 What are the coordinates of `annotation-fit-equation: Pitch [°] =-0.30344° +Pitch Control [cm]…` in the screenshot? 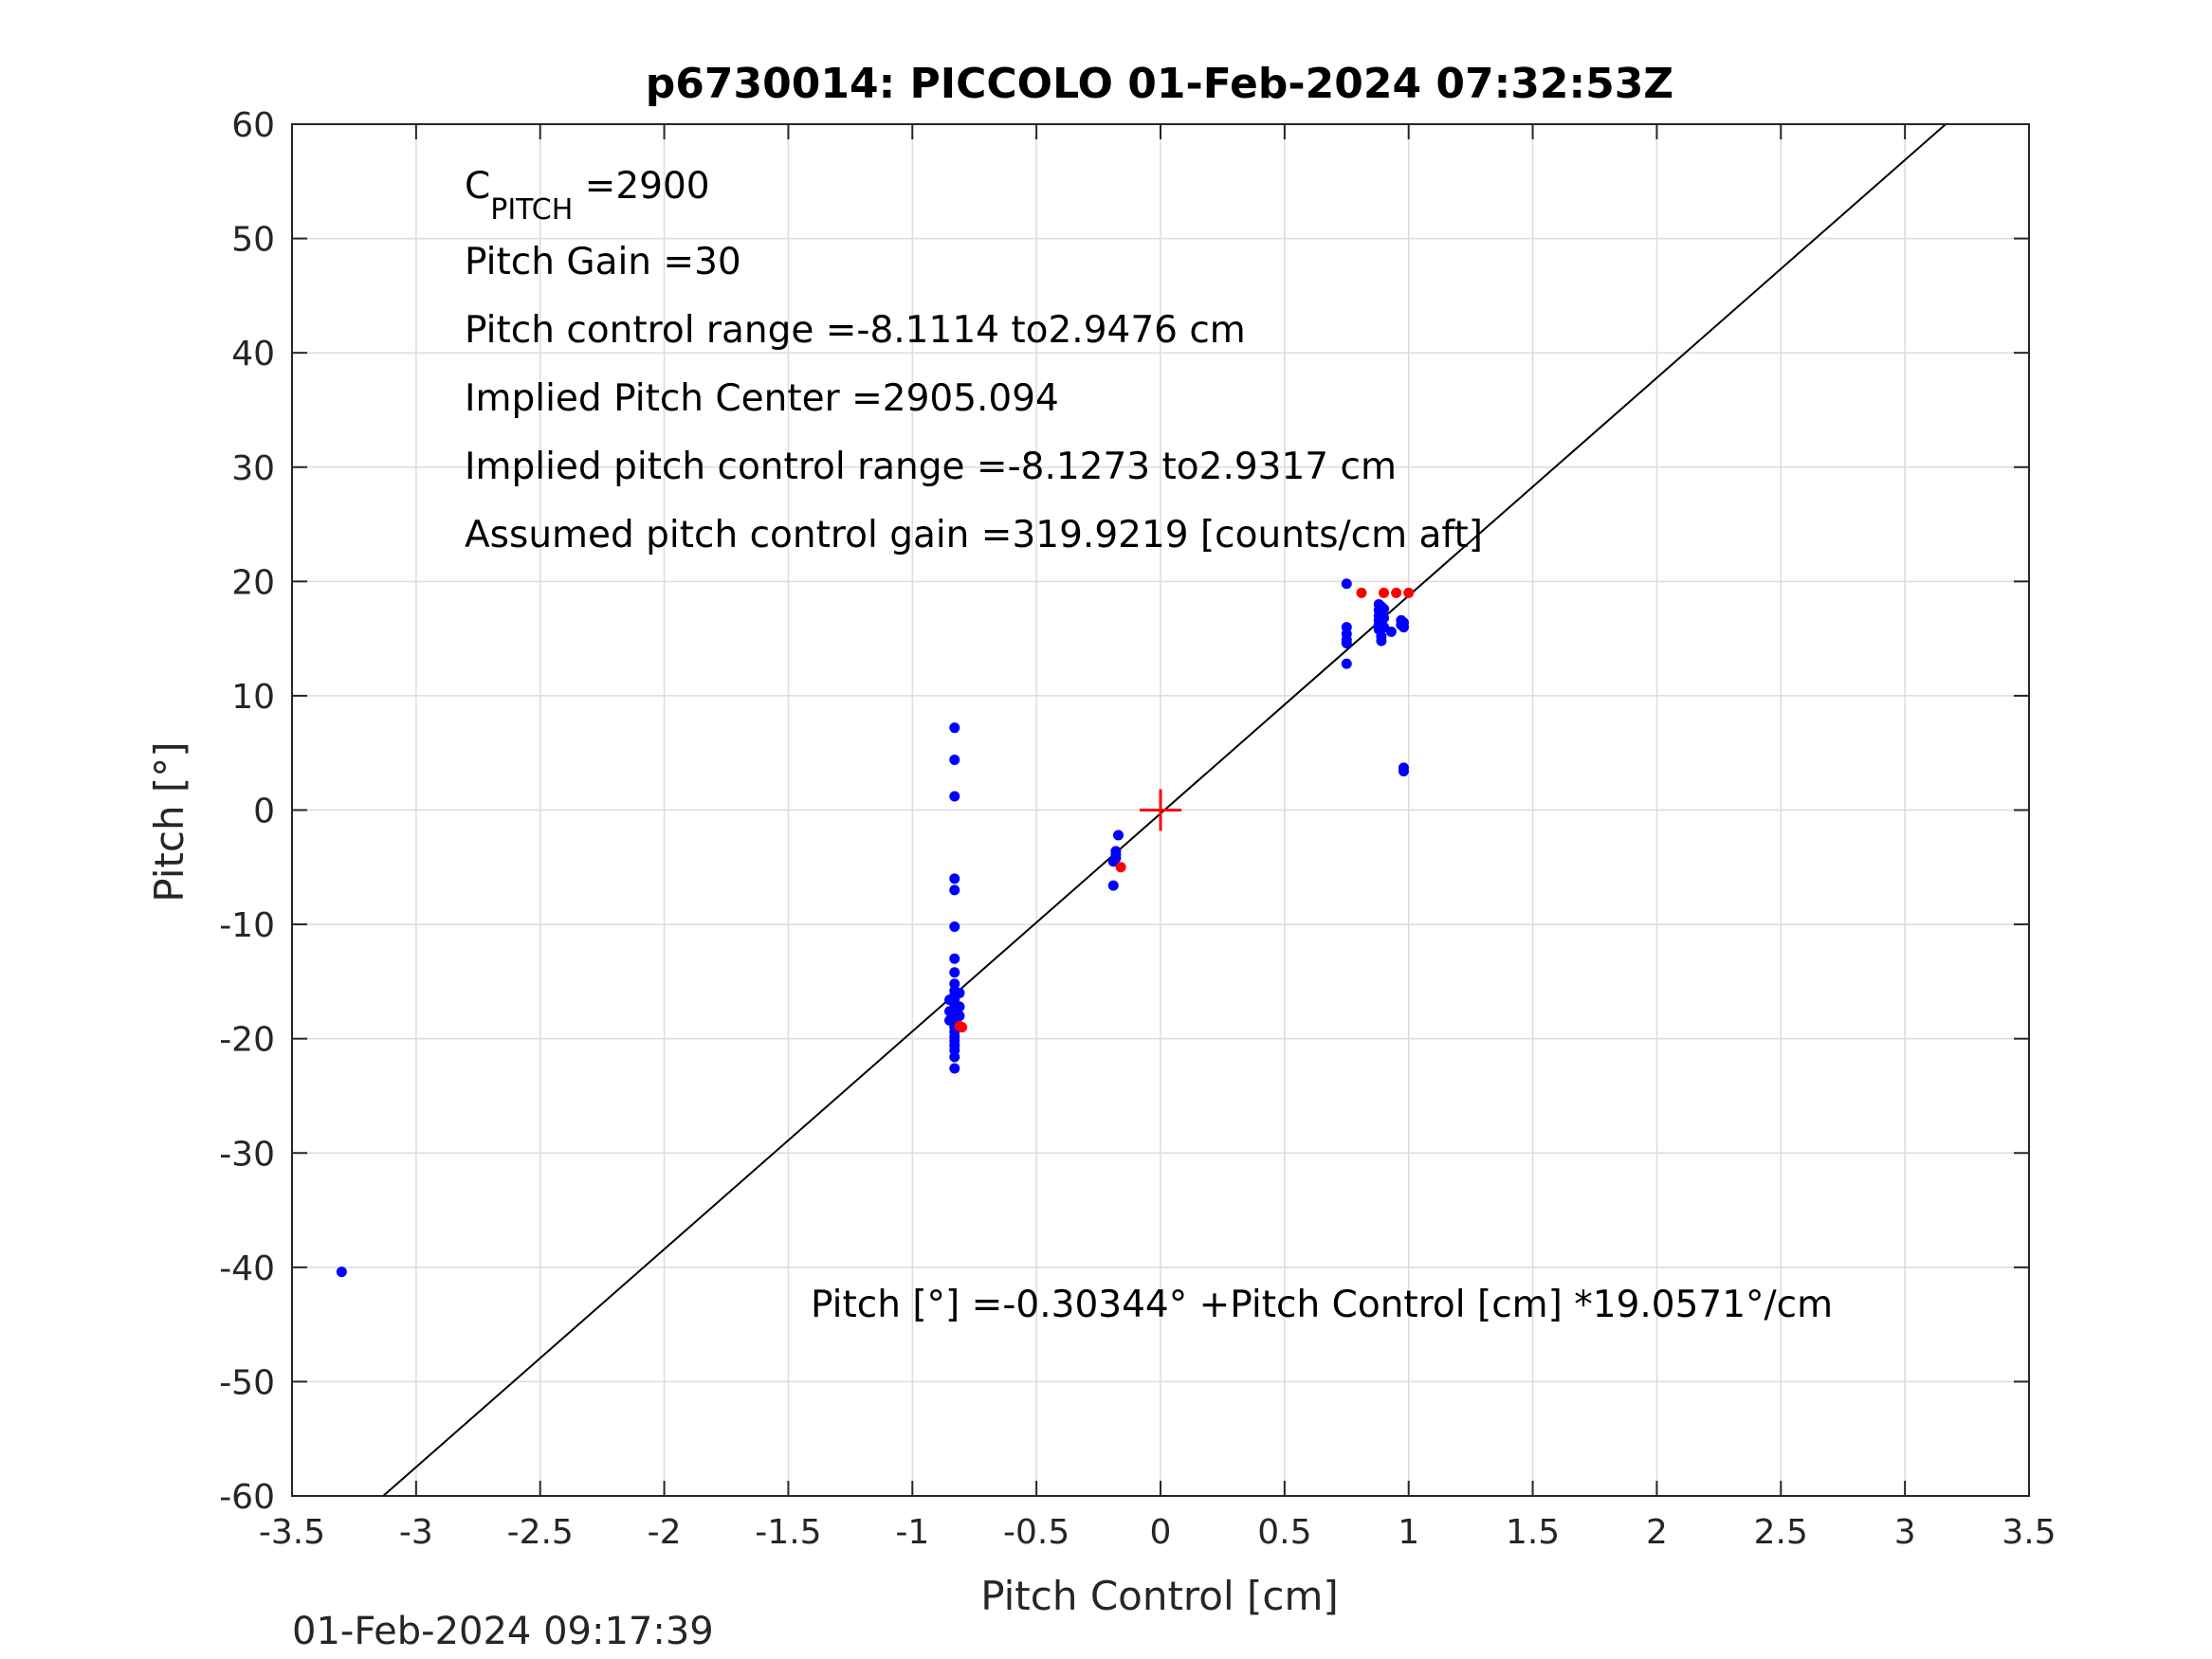 It's located at (1322, 1305).